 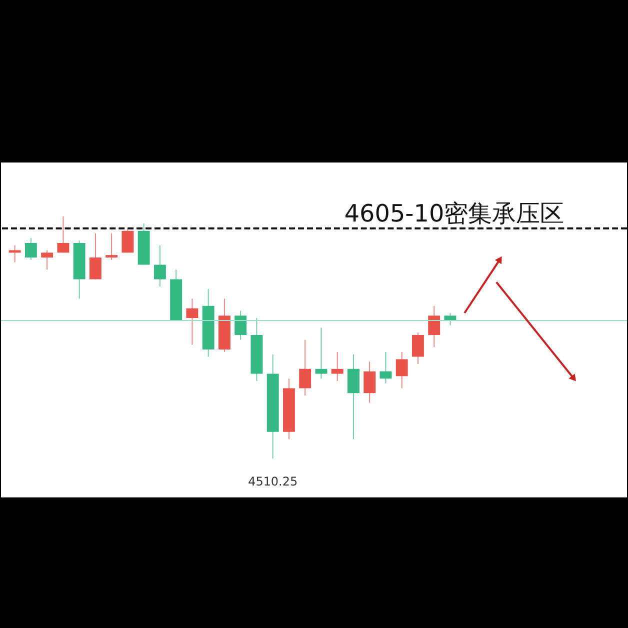 What do you see at coordinates (273, 481) in the screenshot?
I see `annotation: 4510.25` at bounding box center [273, 481].